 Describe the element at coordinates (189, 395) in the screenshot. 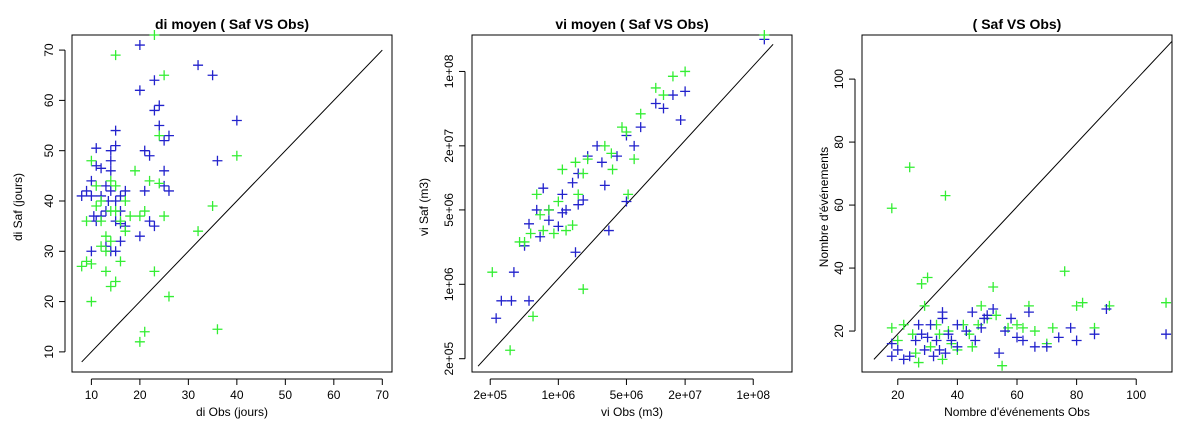

I see `di-x-tick-label: 30` at that location.